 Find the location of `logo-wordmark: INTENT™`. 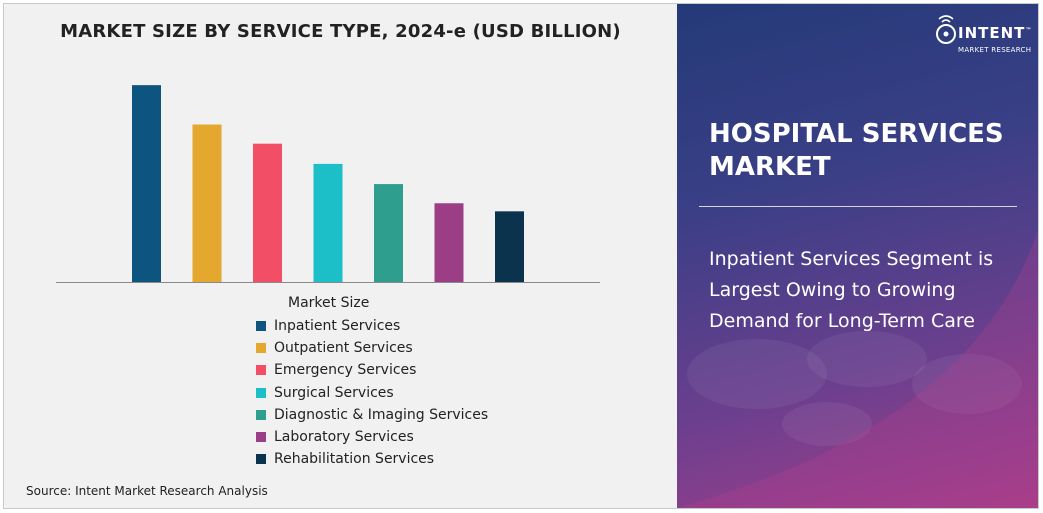

logo-wordmark: INTENT™ is located at coordinates (995, 33).